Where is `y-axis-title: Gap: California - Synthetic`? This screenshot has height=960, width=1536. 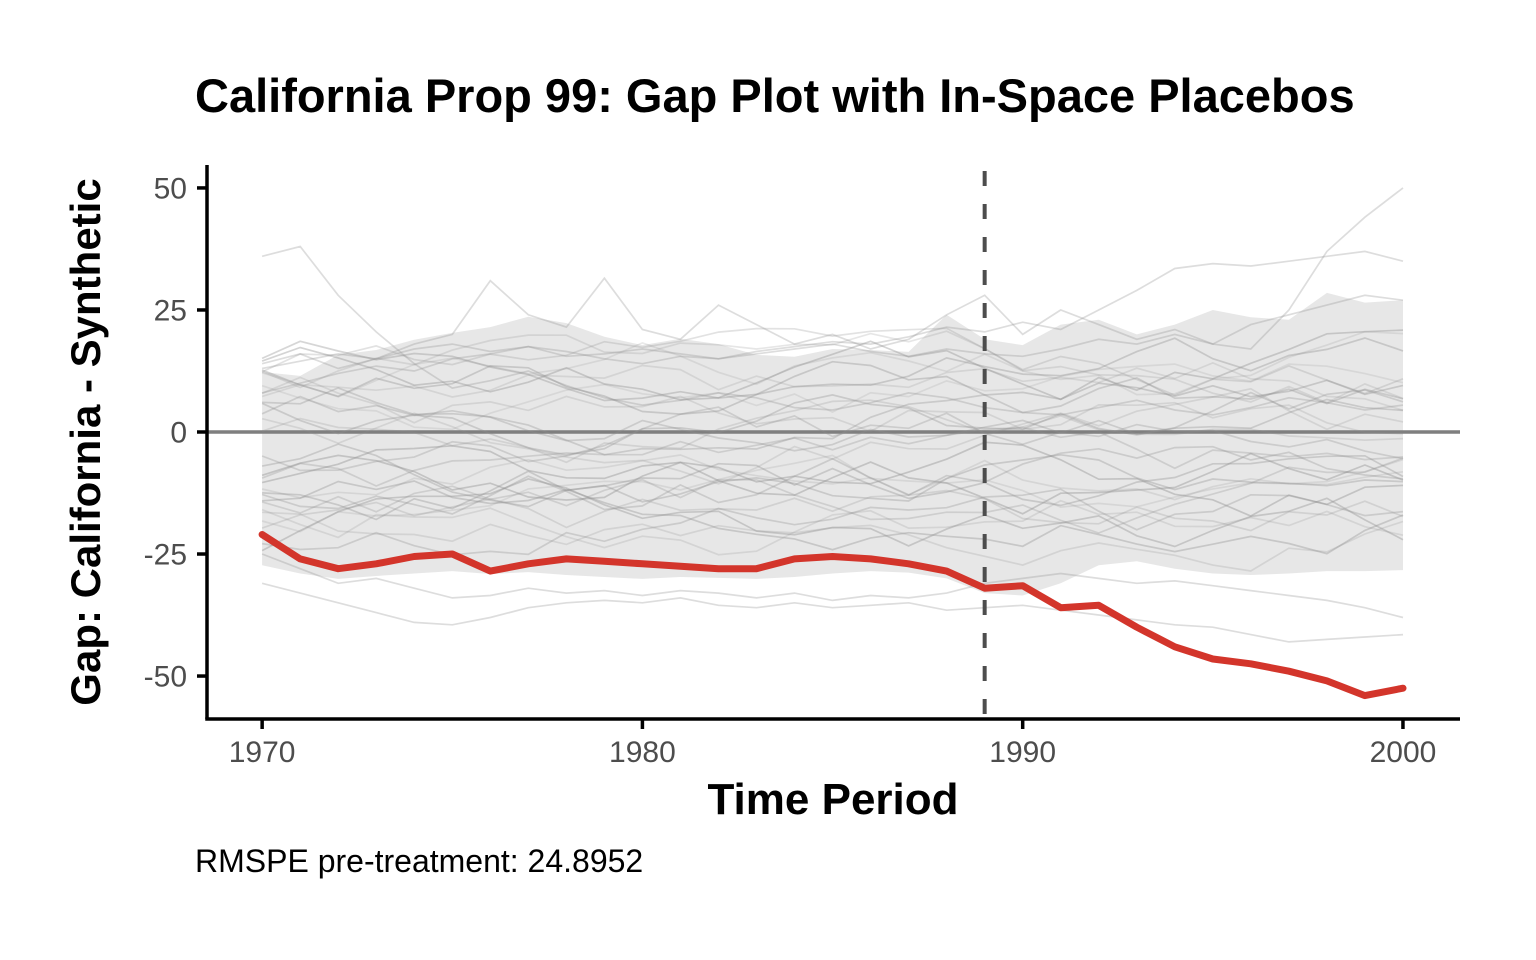 y-axis-title: Gap: California - Synthetic is located at coordinates (85, 441).